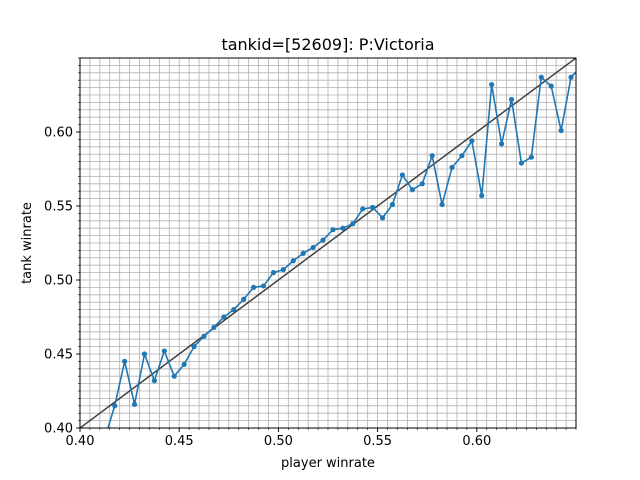  I want to click on y-tick-label: 0.40, so click(58, 429).